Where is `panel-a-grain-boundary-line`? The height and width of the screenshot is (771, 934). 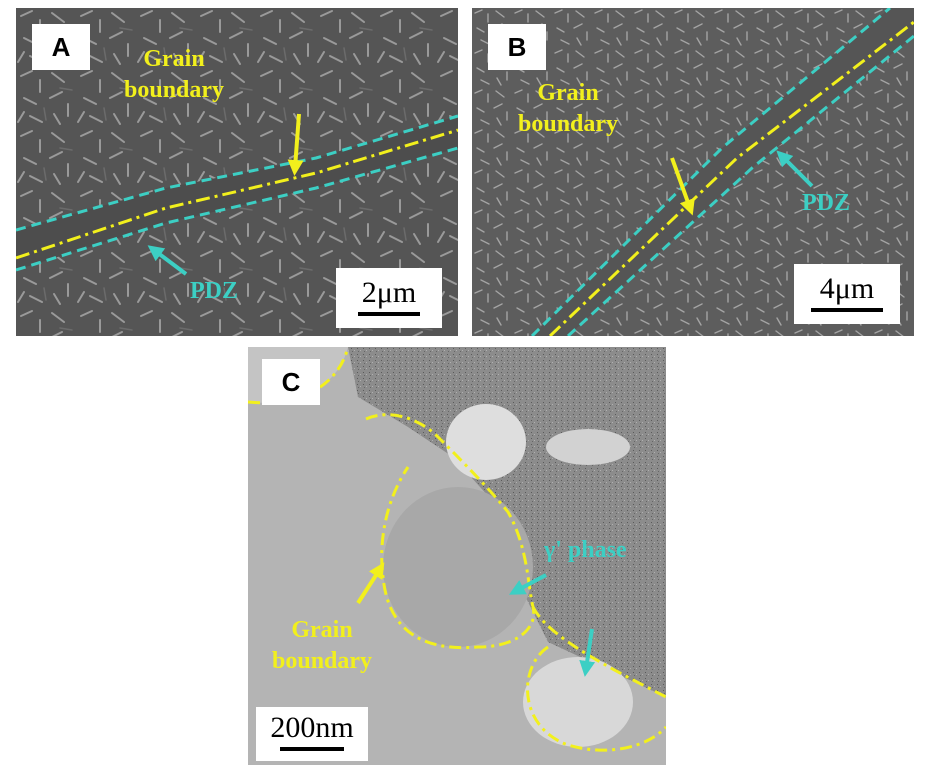 panel-a-grain-boundary-line is located at coordinates (237, 194).